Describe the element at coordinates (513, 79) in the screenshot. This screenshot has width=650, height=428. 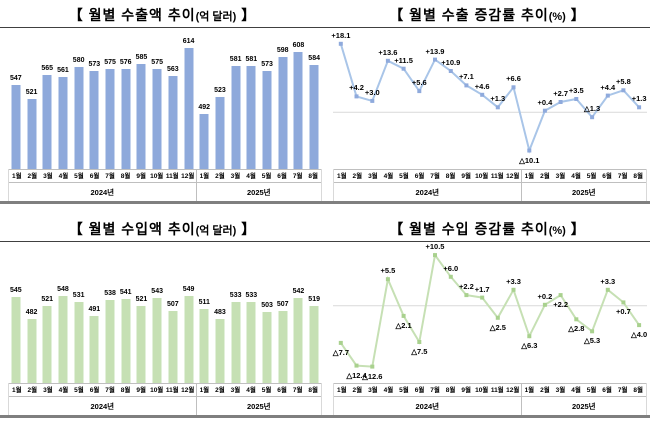
I see `point-value-label: +6.6` at that location.